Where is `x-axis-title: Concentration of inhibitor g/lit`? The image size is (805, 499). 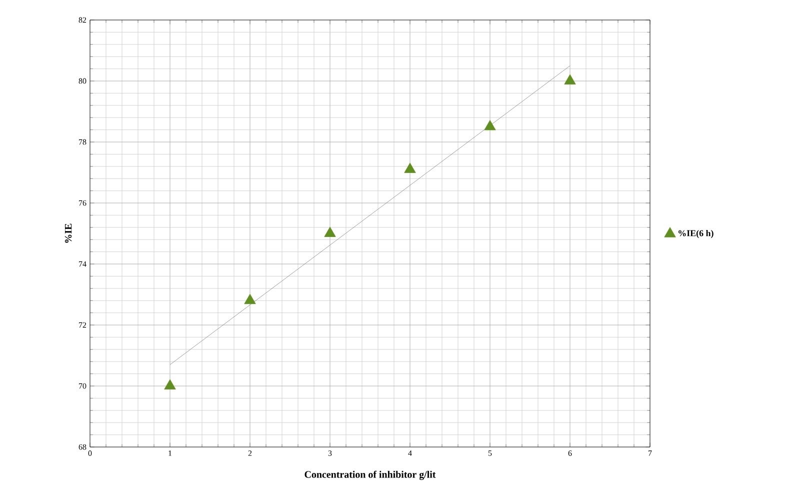
x-axis-title: Concentration of inhibitor g/lit is located at coordinates (370, 475).